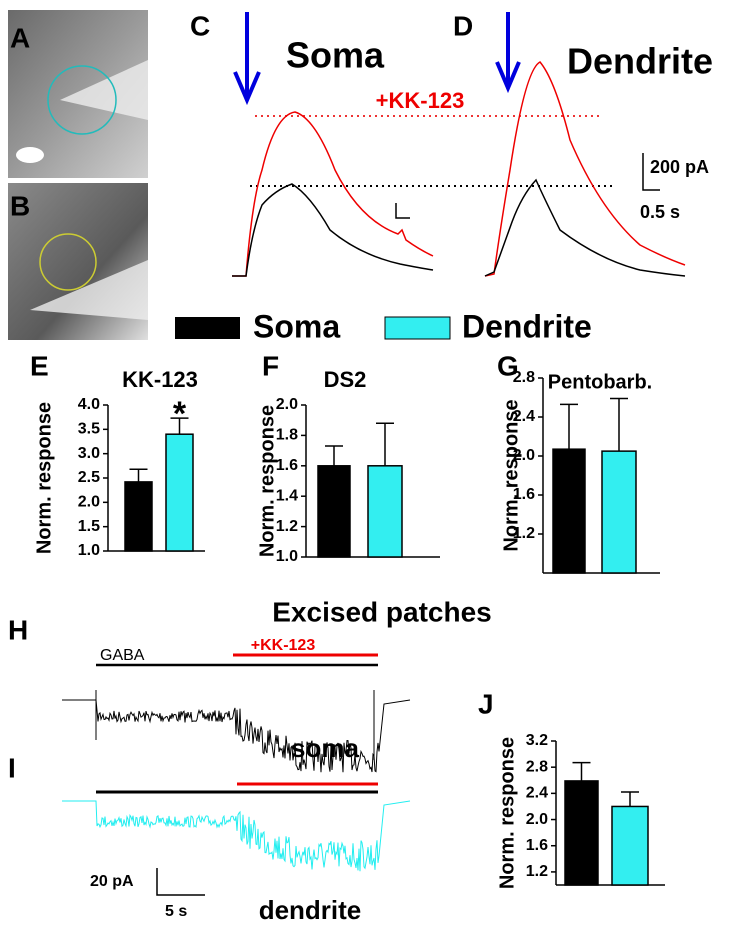 The image size is (736, 937). What do you see at coordinates (287, 435) in the screenshot?
I see `y-tick-label: 1.8` at bounding box center [287, 435].